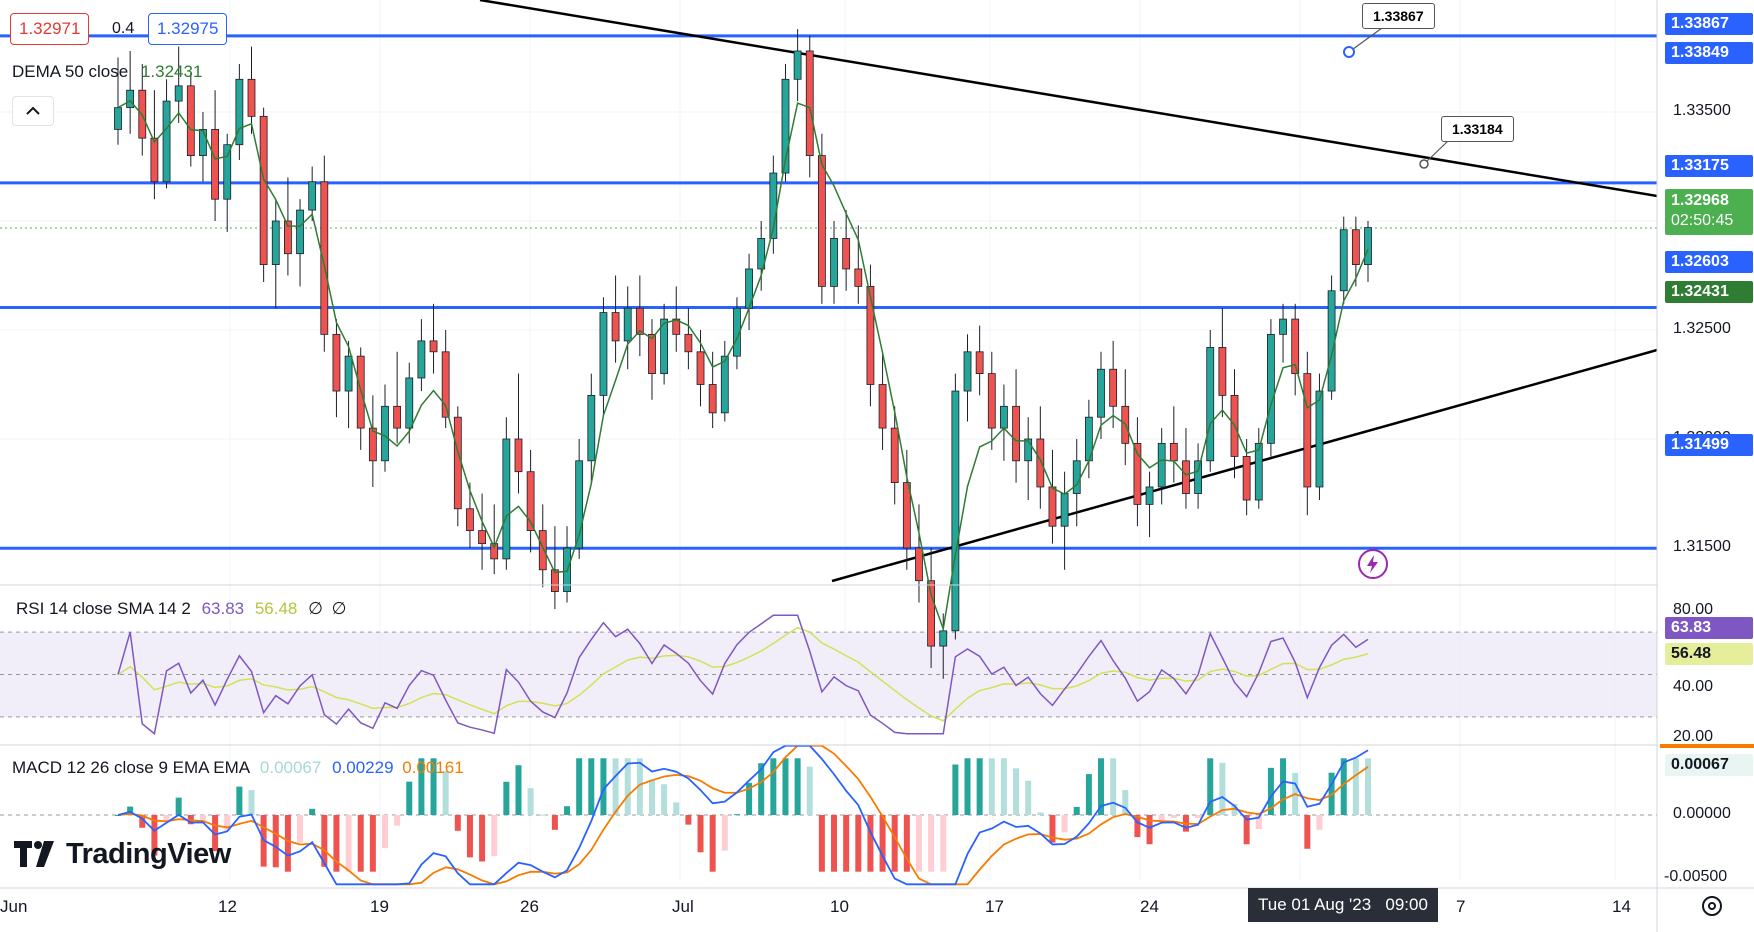 This screenshot has width=1754, height=932. What do you see at coordinates (743, 675) in the screenshot?
I see `rsi-path` at bounding box center [743, 675].